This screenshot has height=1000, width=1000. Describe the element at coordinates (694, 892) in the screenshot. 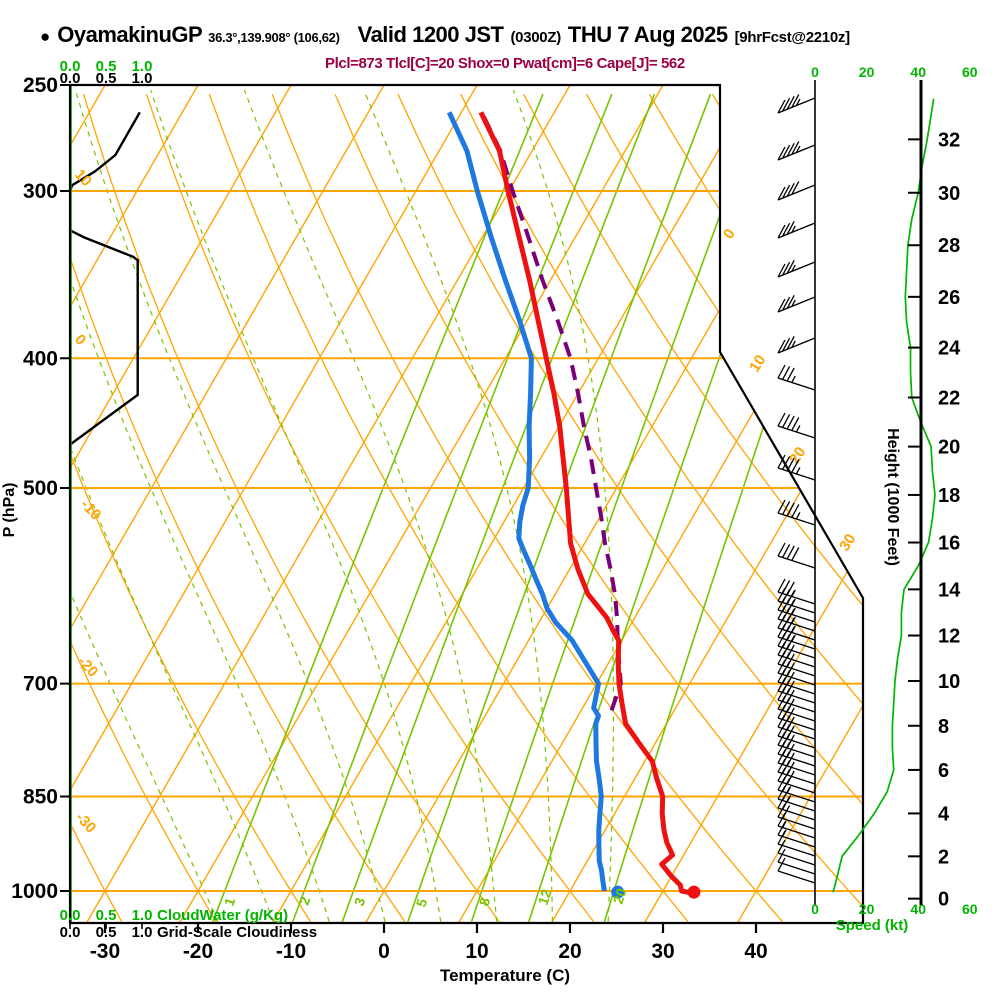

I see `surface-temp-dot` at that location.